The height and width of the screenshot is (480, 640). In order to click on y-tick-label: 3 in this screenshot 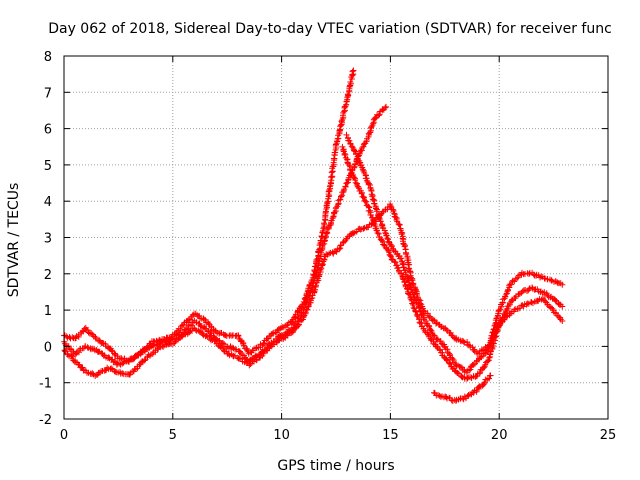, I will do `click(48, 239)`.